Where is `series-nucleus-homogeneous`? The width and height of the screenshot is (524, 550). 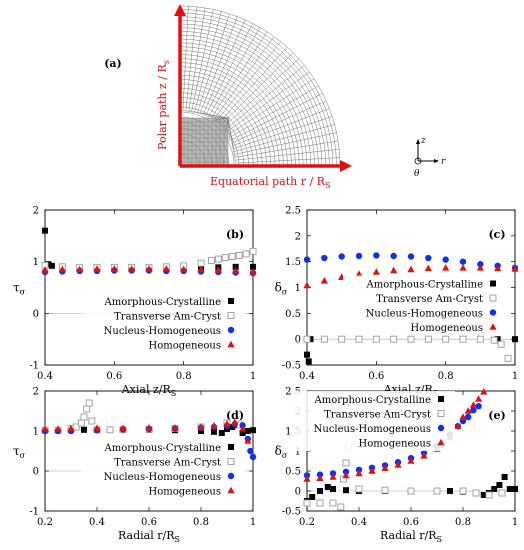 series-nucleus-homogeneous is located at coordinates (411, 262).